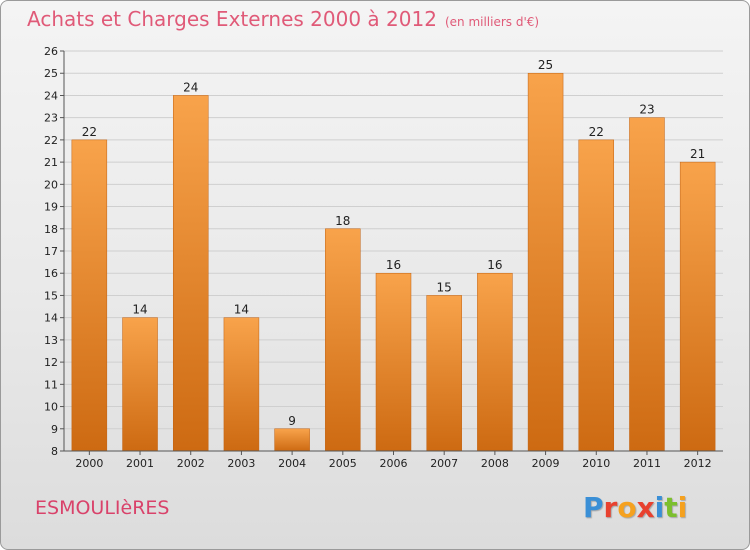 This screenshot has width=750, height=550. What do you see at coordinates (140, 463) in the screenshot?
I see `x-tick-label: 2001` at bounding box center [140, 463].